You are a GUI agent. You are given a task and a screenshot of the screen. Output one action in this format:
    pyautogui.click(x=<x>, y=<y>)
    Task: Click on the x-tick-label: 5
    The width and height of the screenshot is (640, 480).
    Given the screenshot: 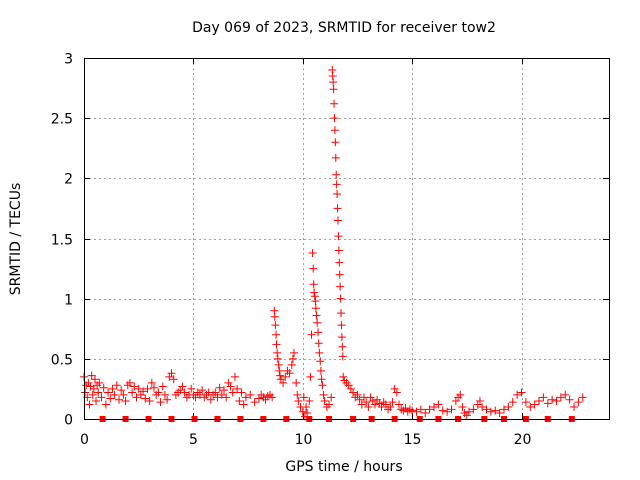 What is the action you would take?
    pyautogui.click(x=193, y=440)
    